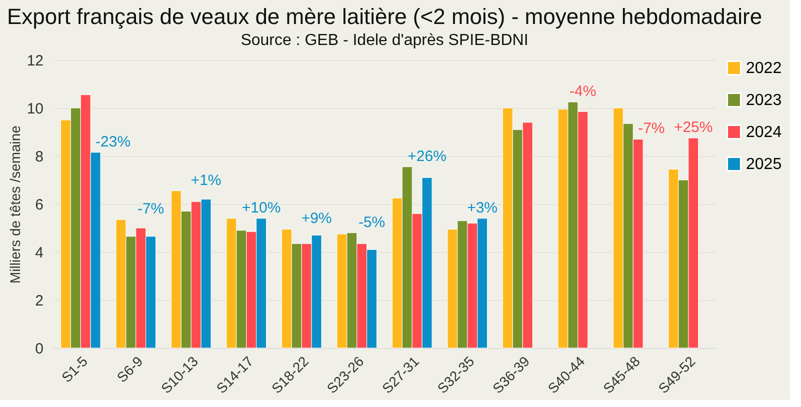 Image resolution: width=801 pixels, height=407 pixels. What do you see at coordinates (693, 127) in the screenshot?
I see `annotation: +25%` at bounding box center [693, 127].